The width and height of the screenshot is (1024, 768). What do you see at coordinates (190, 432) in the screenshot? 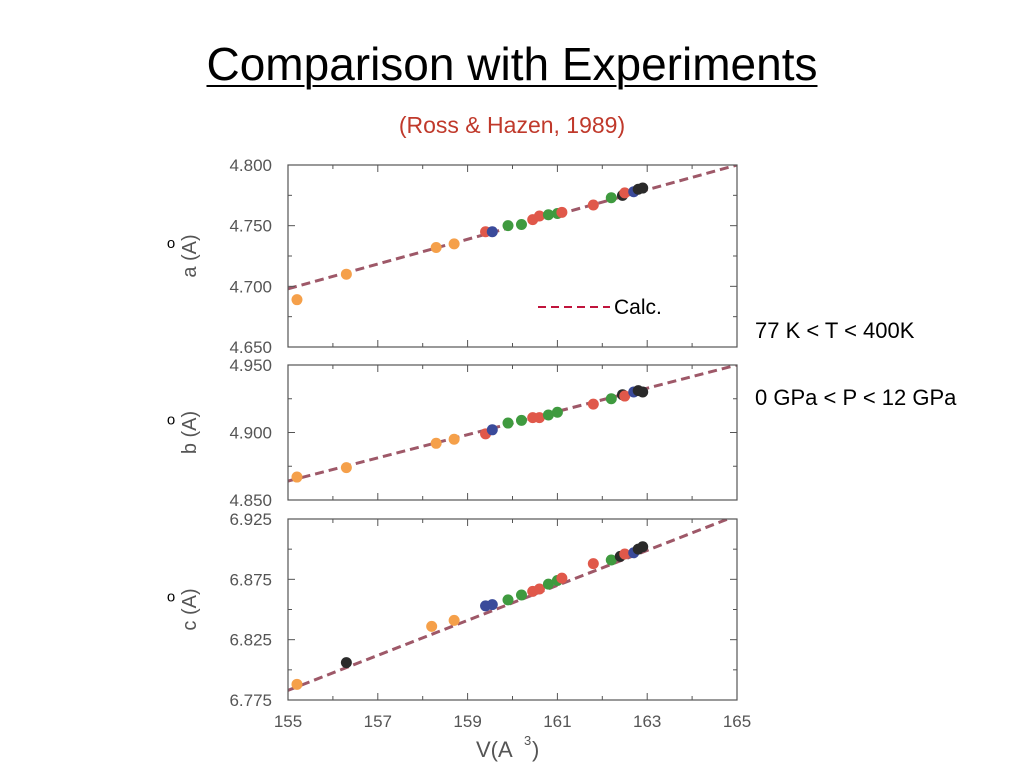
I see `y-axis-label: b (A)` at bounding box center [190, 432].